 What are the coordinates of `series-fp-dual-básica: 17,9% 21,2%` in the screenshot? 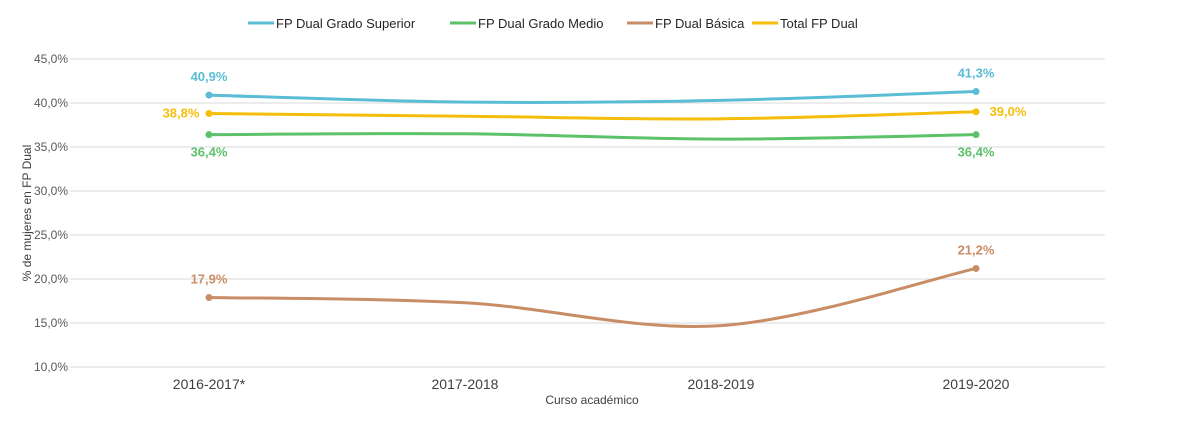 It's located at (593, 285).